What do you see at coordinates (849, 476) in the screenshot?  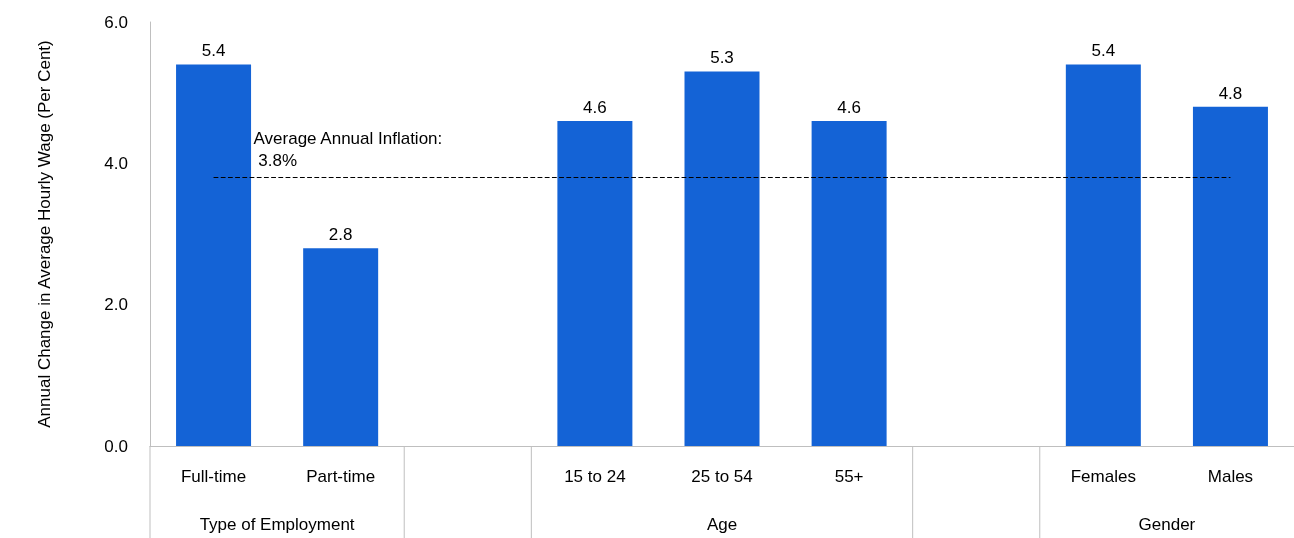 I see `x-tick-label: 55+` at bounding box center [849, 476].